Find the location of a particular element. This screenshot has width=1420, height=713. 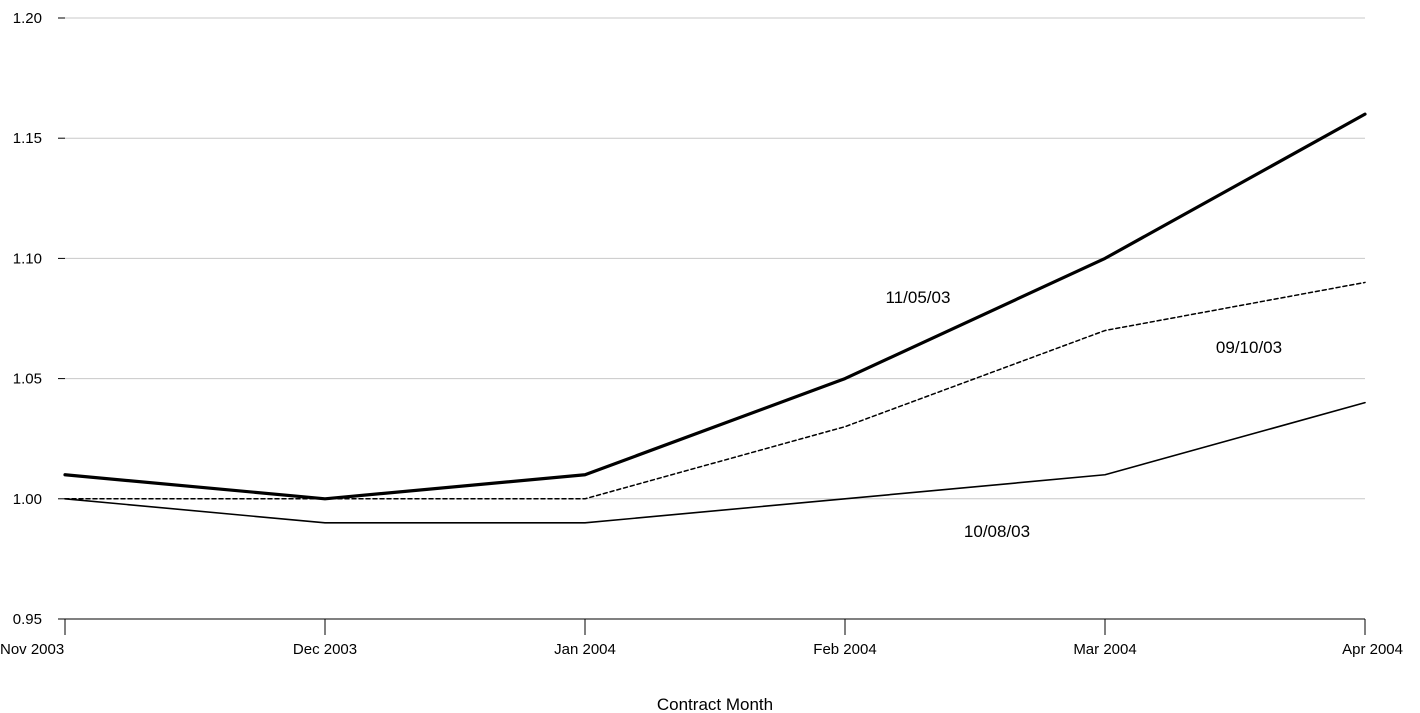

y-tick-label: 1.10 is located at coordinates (27, 258).